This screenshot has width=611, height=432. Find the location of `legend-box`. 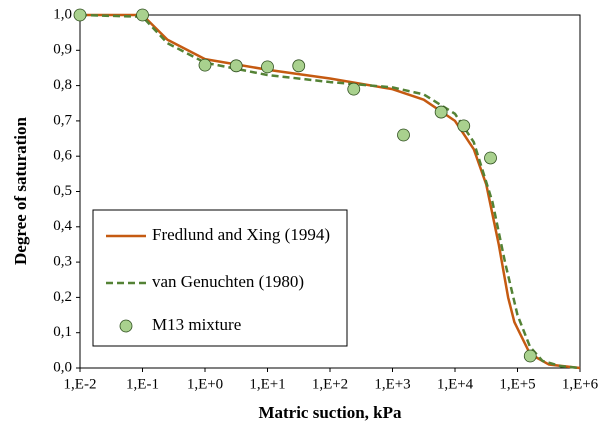

legend-box is located at coordinates (220, 278).